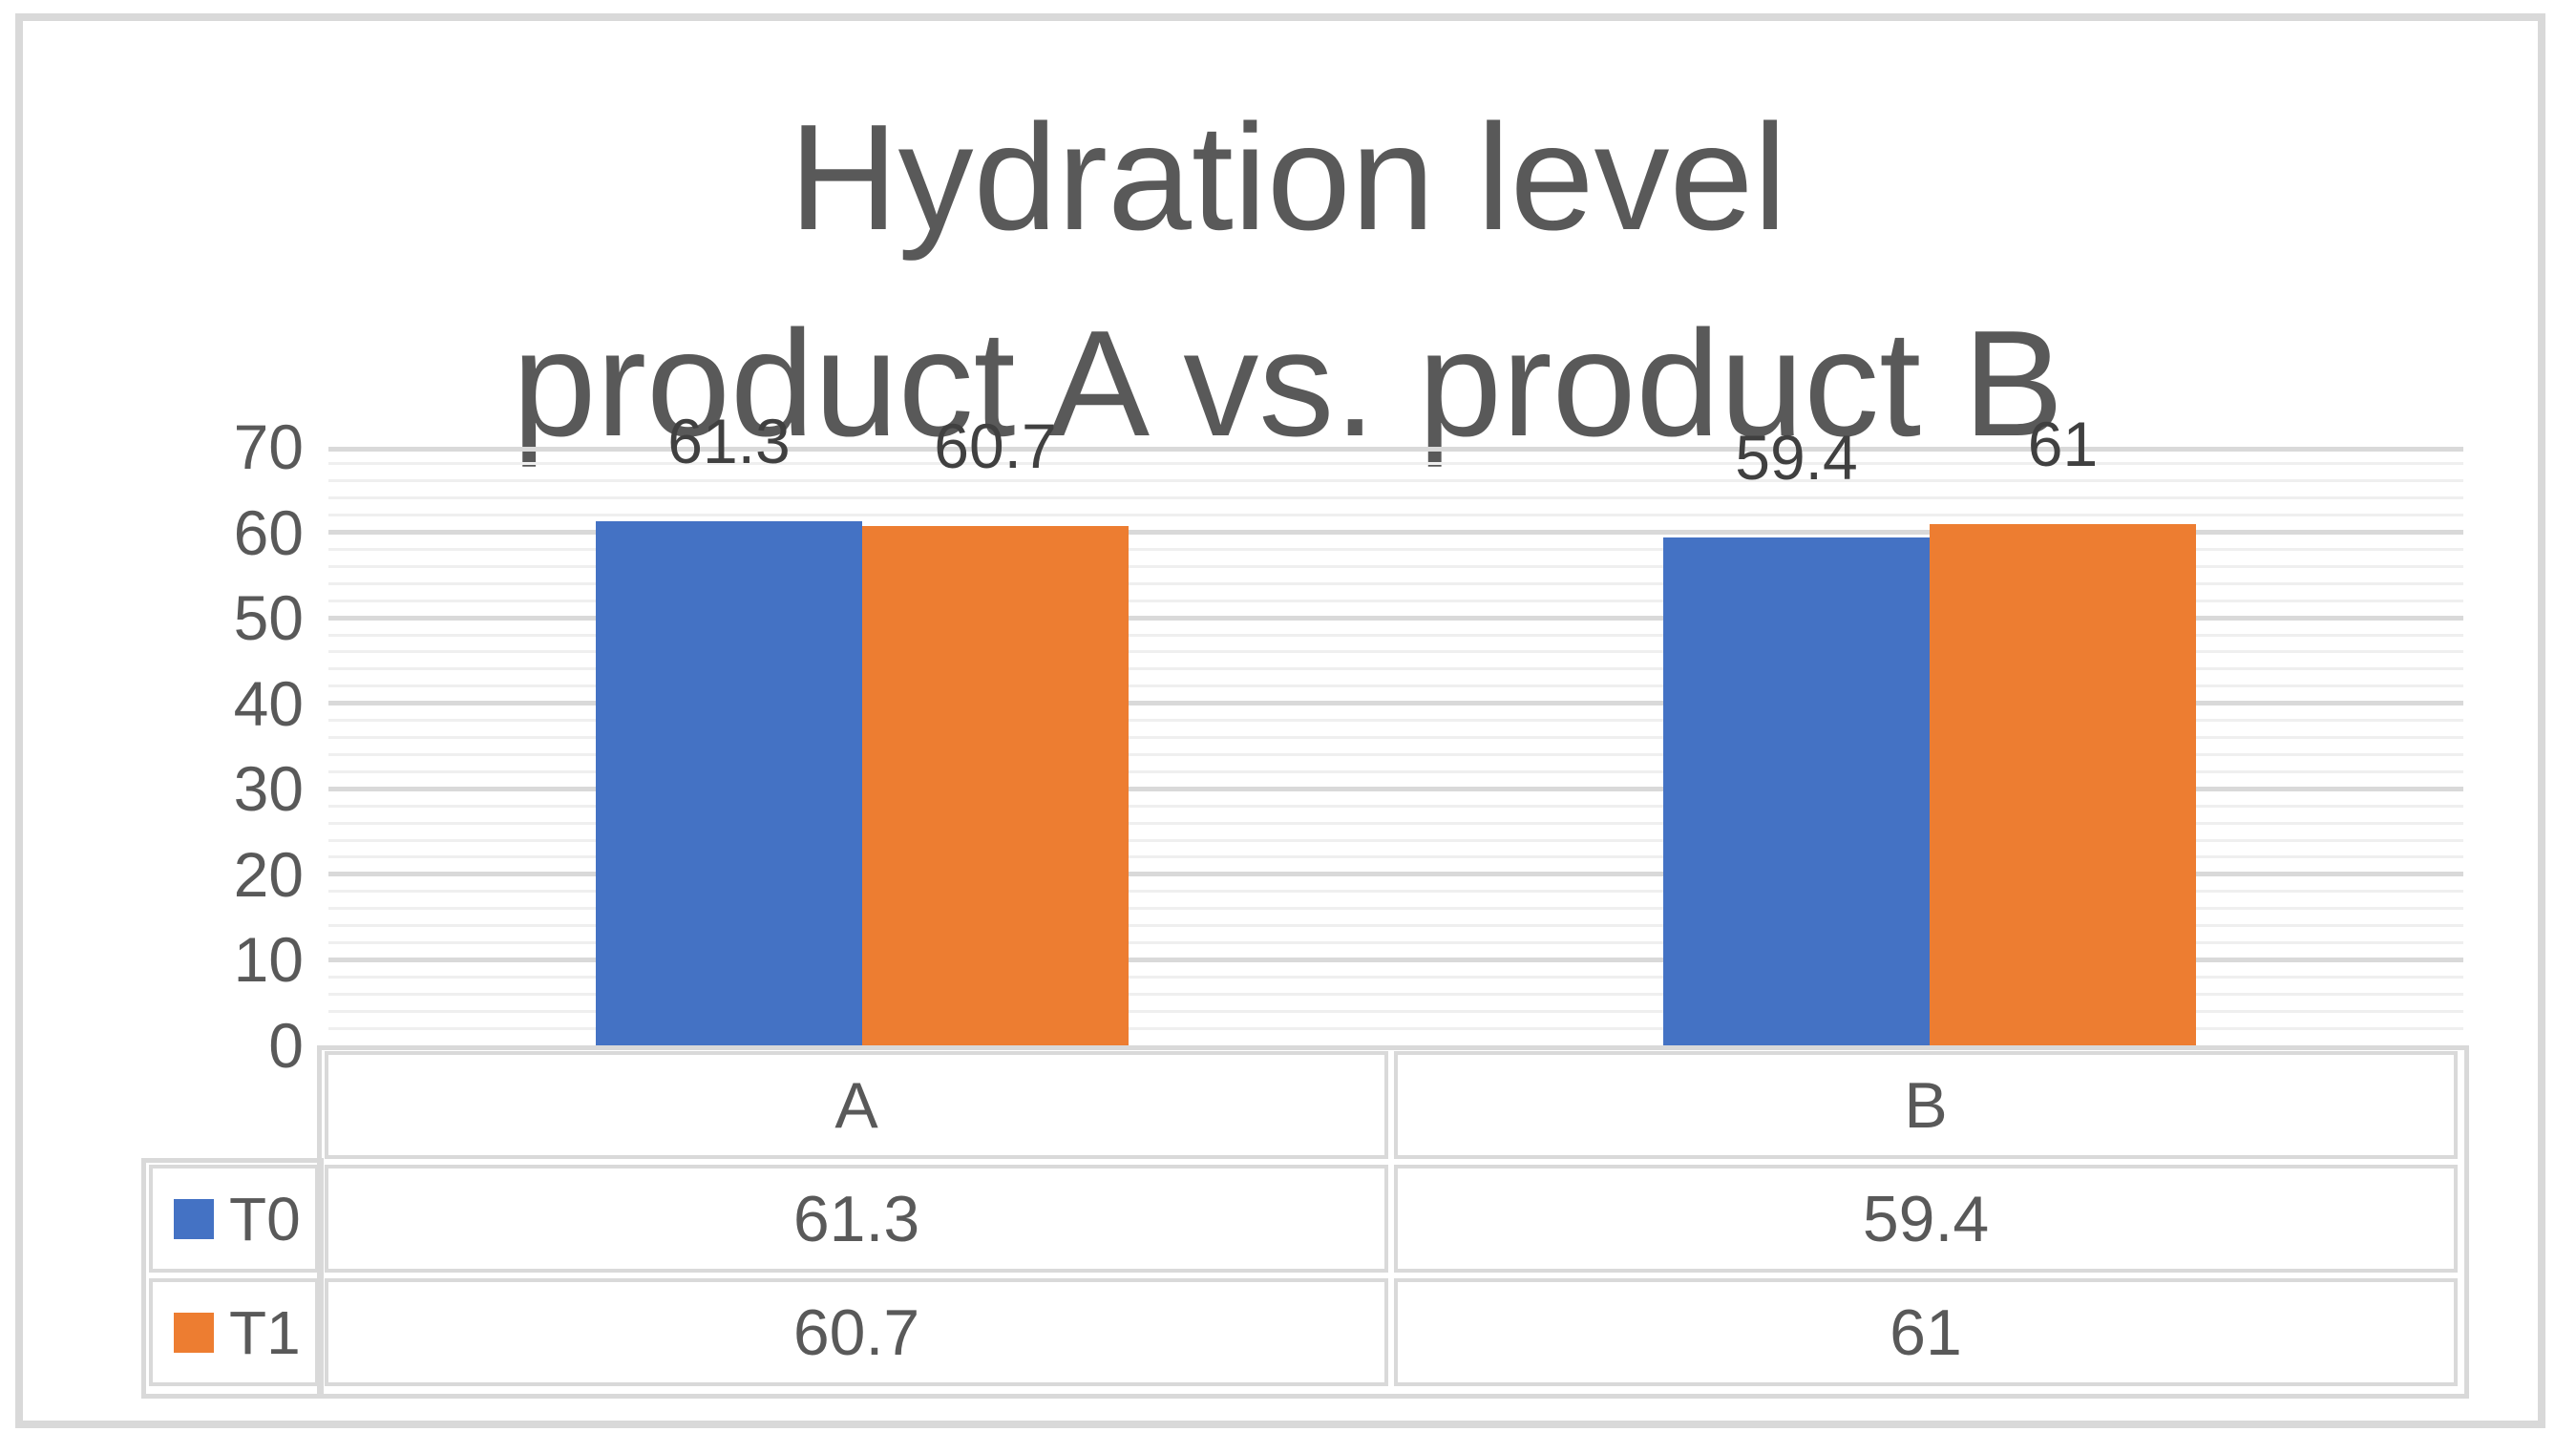 This screenshot has height=1453, width=2576. I want to click on value-t0-a: 61.3, so click(856, 1219).